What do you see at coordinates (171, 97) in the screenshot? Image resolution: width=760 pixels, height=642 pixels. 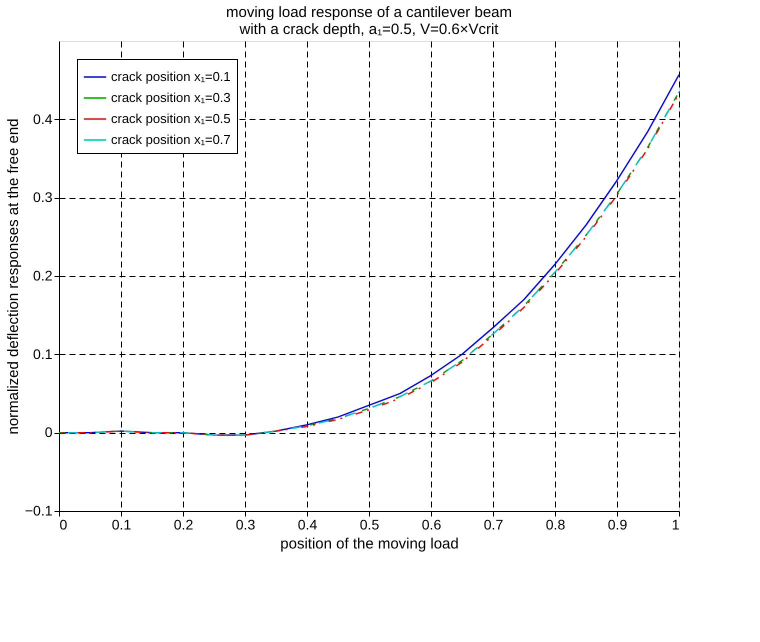 I see `legend-label: crack position x₁=0.3` at bounding box center [171, 97].